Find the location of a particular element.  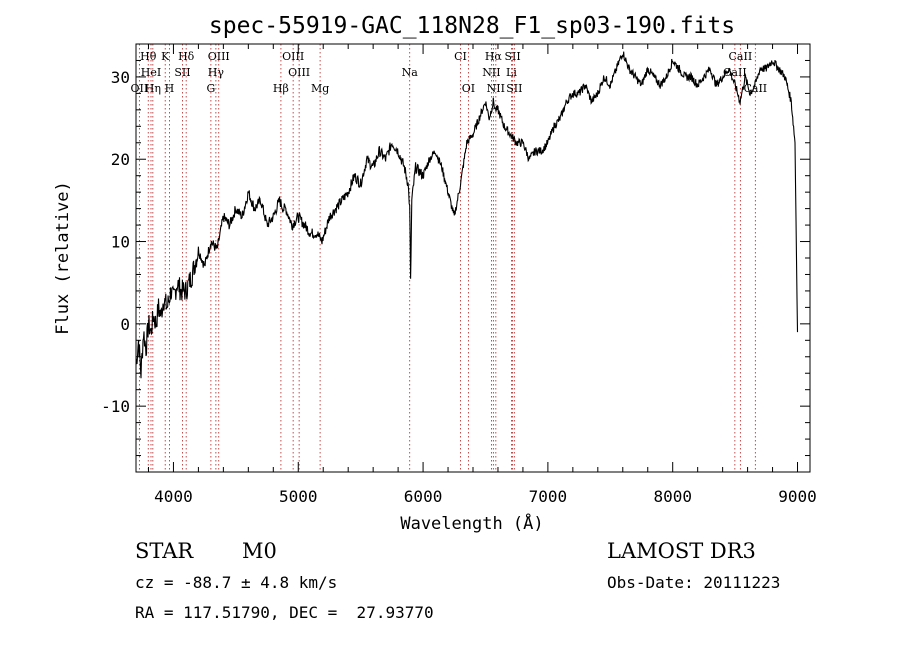

y-tick-label-4: 30 is located at coordinates (120, 77).